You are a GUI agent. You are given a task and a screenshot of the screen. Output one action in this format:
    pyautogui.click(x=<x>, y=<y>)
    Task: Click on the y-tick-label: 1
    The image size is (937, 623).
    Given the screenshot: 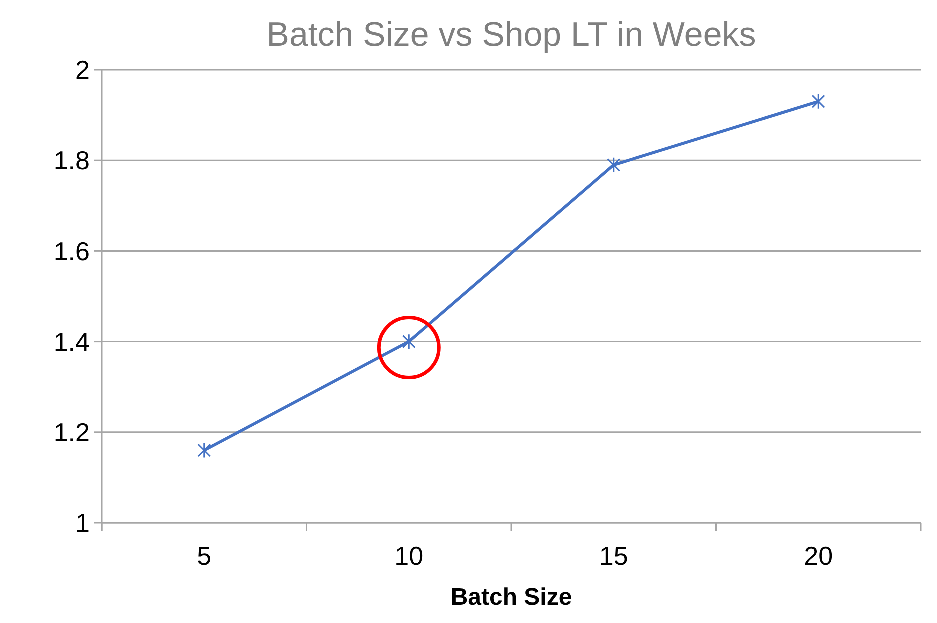 What is the action you would take?
    pyautogui.click(x=83, y=523)
    